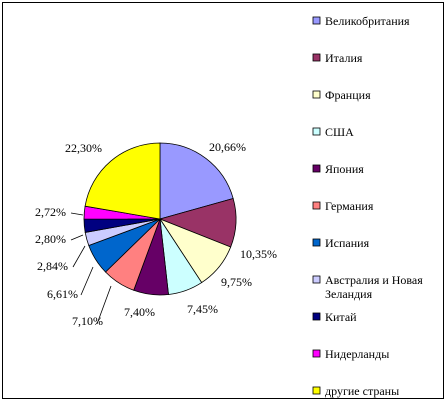 The height and width of the screenshot is (403, 448). Describe the element at coordinates (50, 239) in the screenshot. I see `slice-value-label-china: 2,80%` at that location.